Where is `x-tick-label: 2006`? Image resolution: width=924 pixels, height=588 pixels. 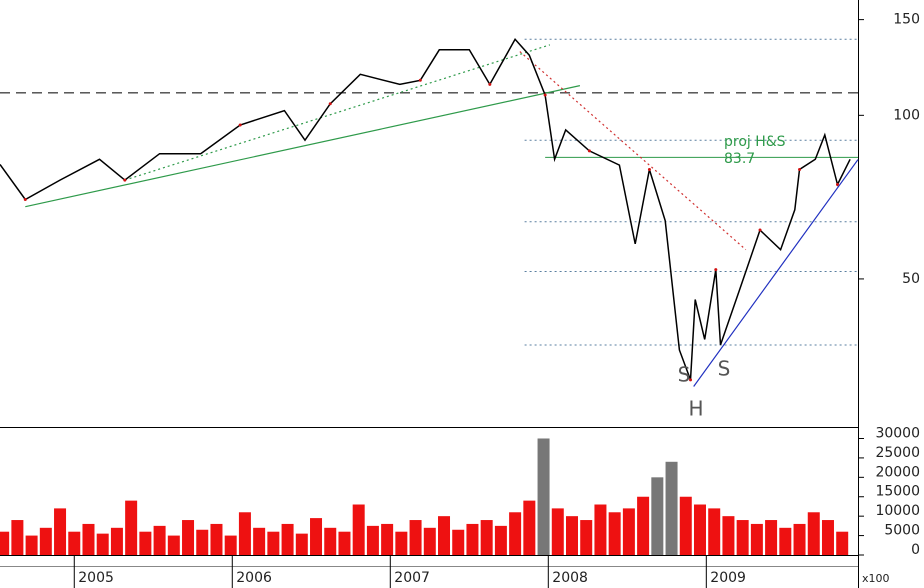
x-tick-label: 2006 is located at coordinates (254, 578).